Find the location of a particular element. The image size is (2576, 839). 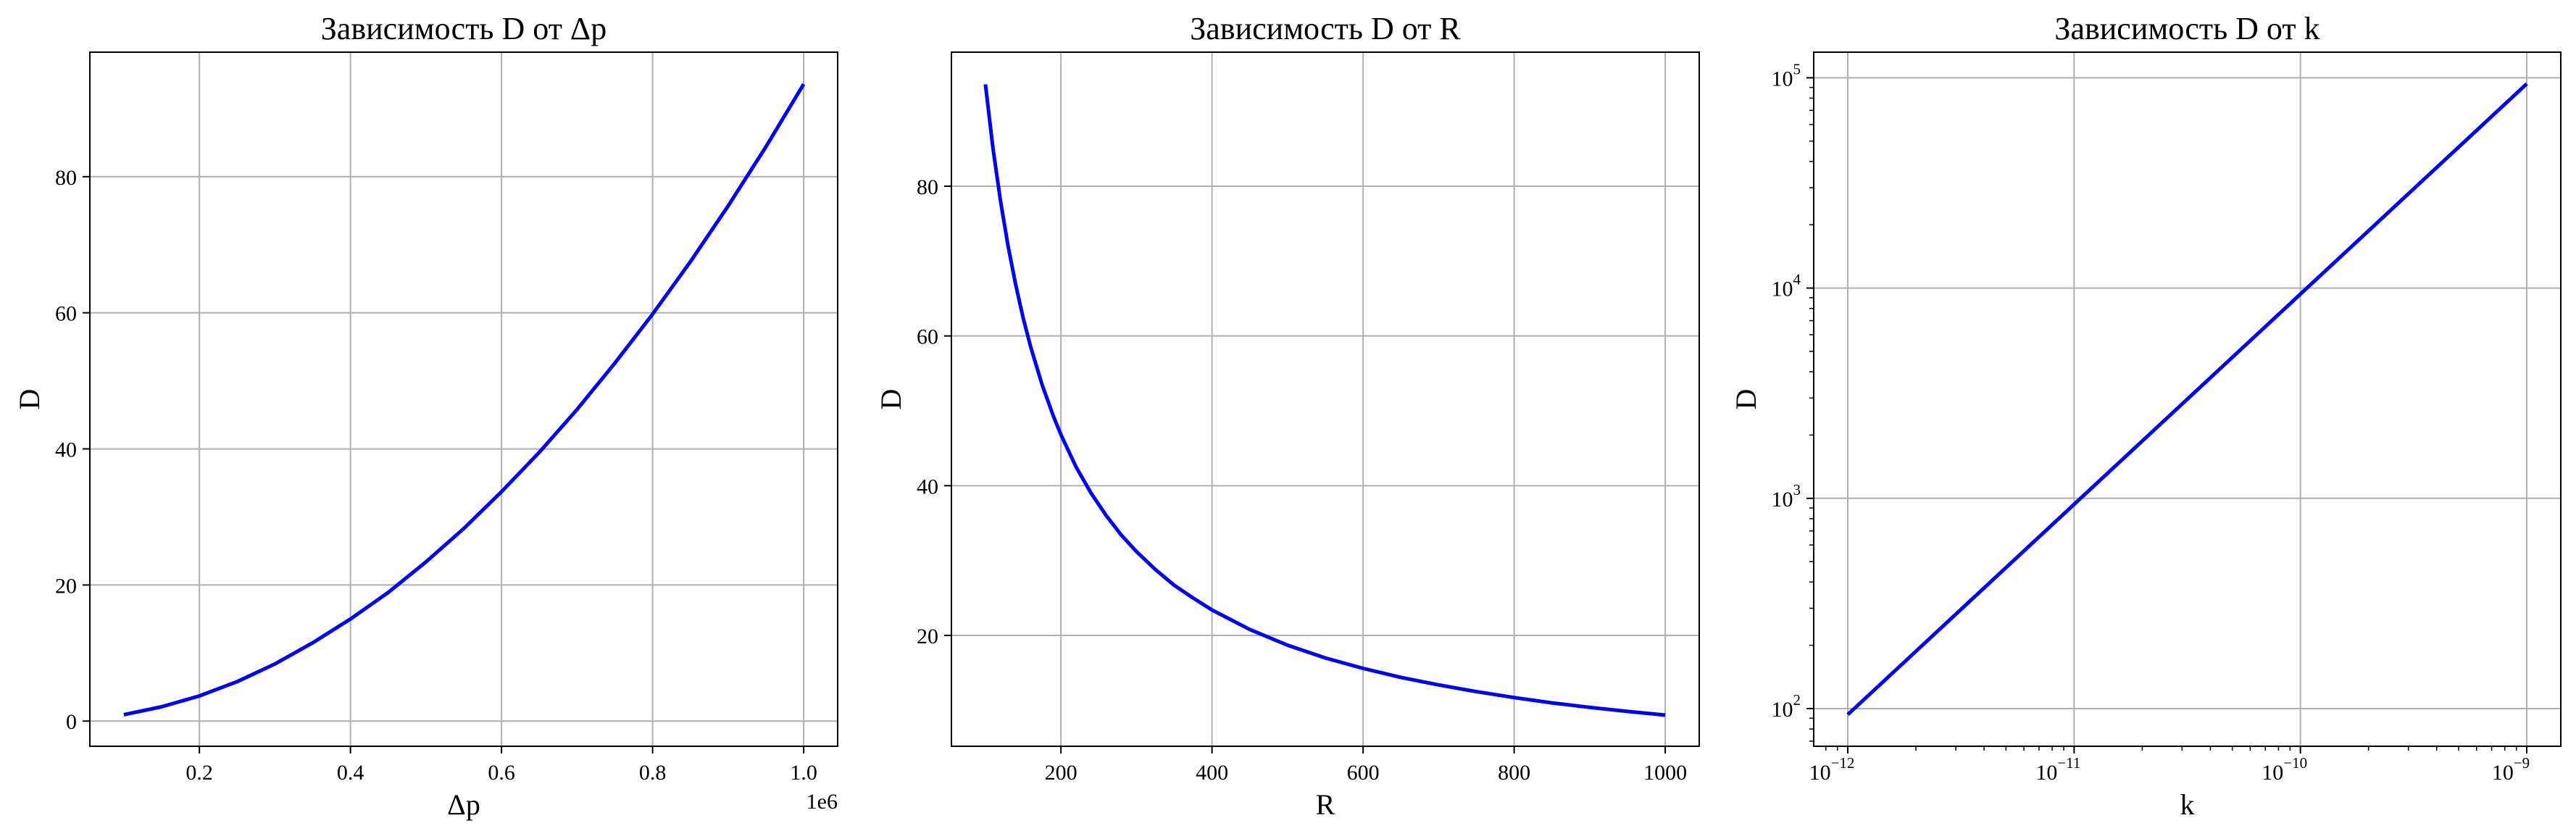

x-tick-label: 400 is located at coordinates (1212, 773).